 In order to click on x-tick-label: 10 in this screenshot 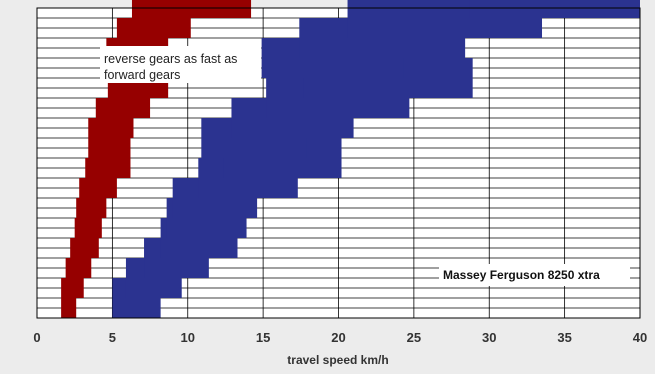, I will do `click(188, 337)`.